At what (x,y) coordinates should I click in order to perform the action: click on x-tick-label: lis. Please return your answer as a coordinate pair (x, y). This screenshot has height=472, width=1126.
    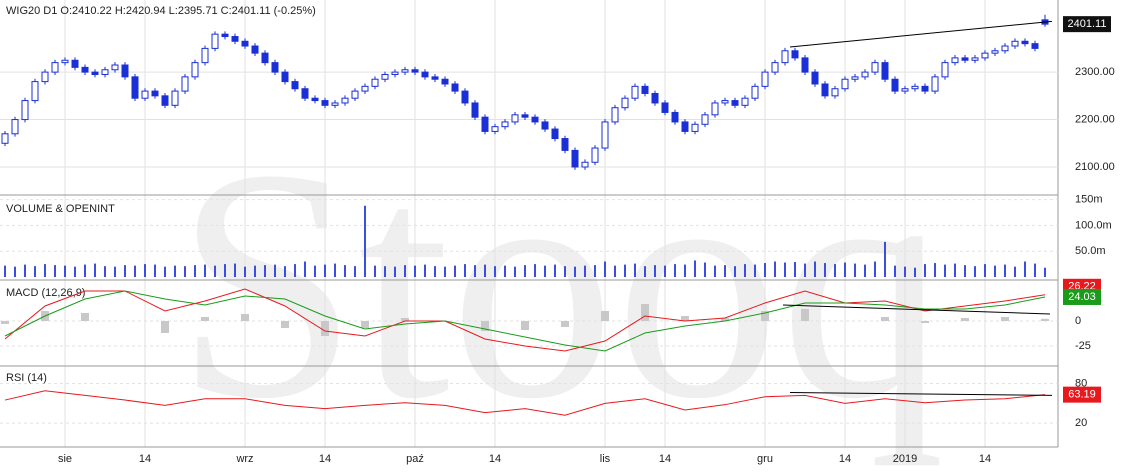
    Looking at the image, I should click on (605, 459).